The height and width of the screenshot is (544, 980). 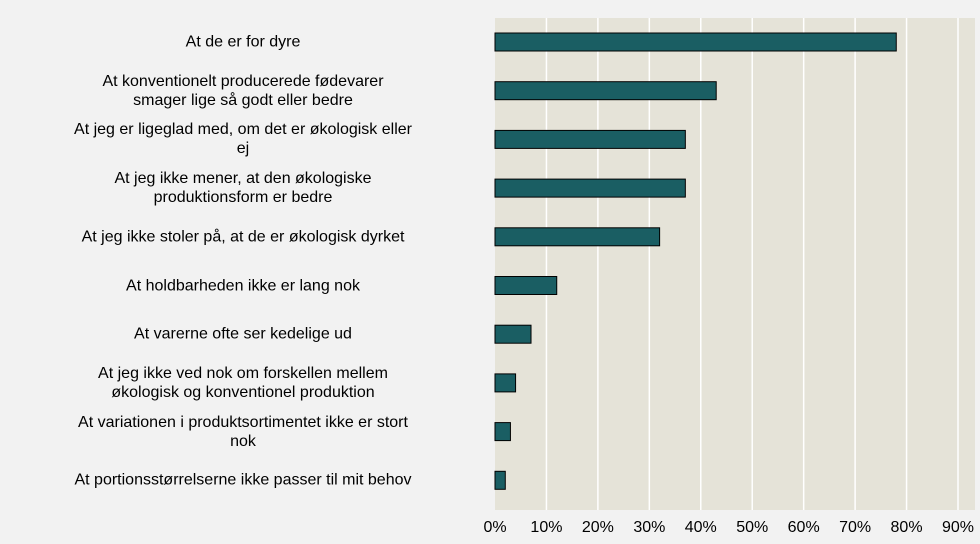 I want to click on x-tick-label: 80%, so click(x=907, y=527).